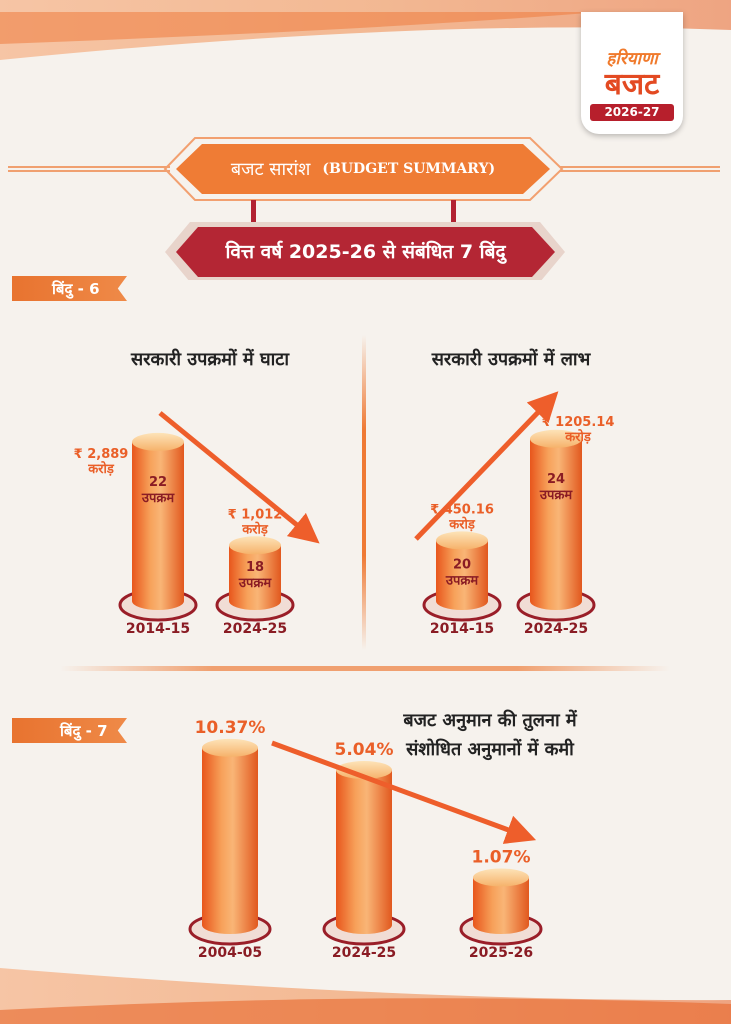  I want to click on chart1-category-1: 2024-25, so click(255, 629).